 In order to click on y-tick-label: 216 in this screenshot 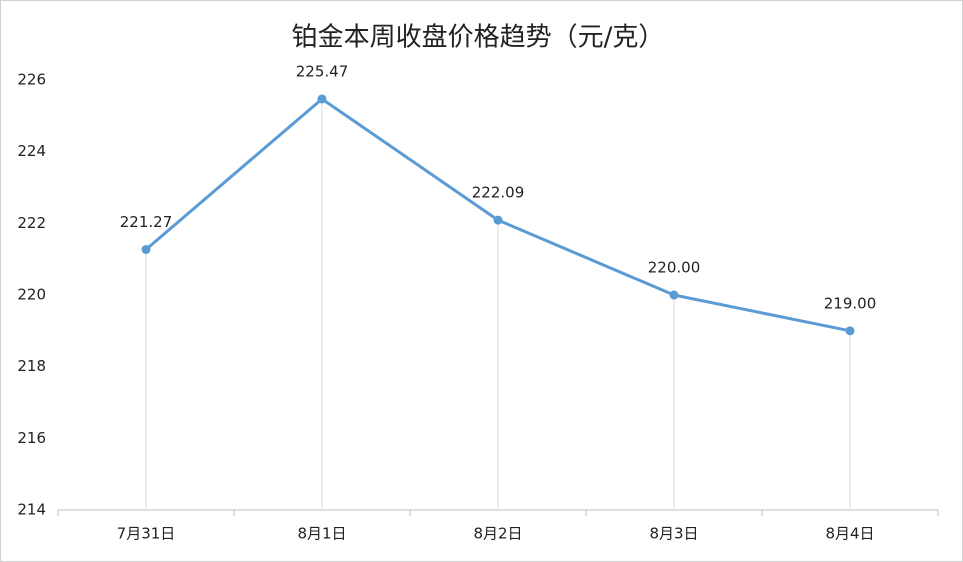, I will do `click(31, 438)`.